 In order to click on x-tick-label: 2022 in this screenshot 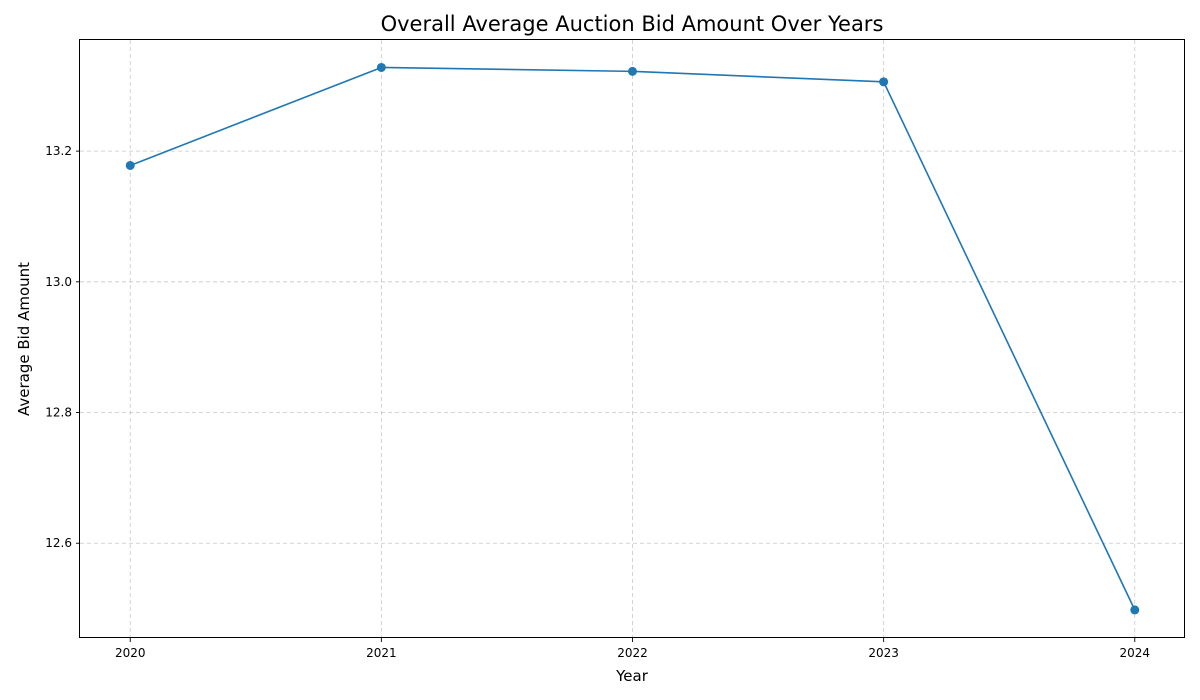, I will do `click(632, 653)`.